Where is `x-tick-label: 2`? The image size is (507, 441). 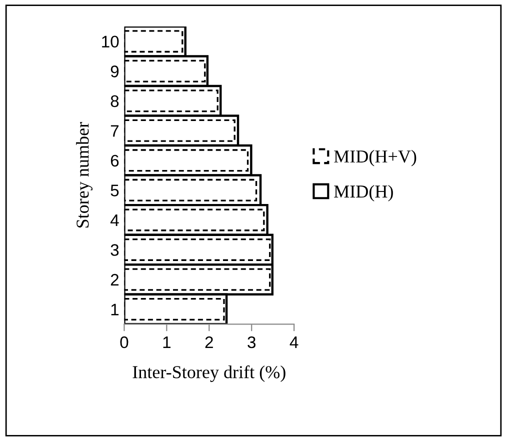
x-tick-label: 2 is located at coordinates (209, 342).